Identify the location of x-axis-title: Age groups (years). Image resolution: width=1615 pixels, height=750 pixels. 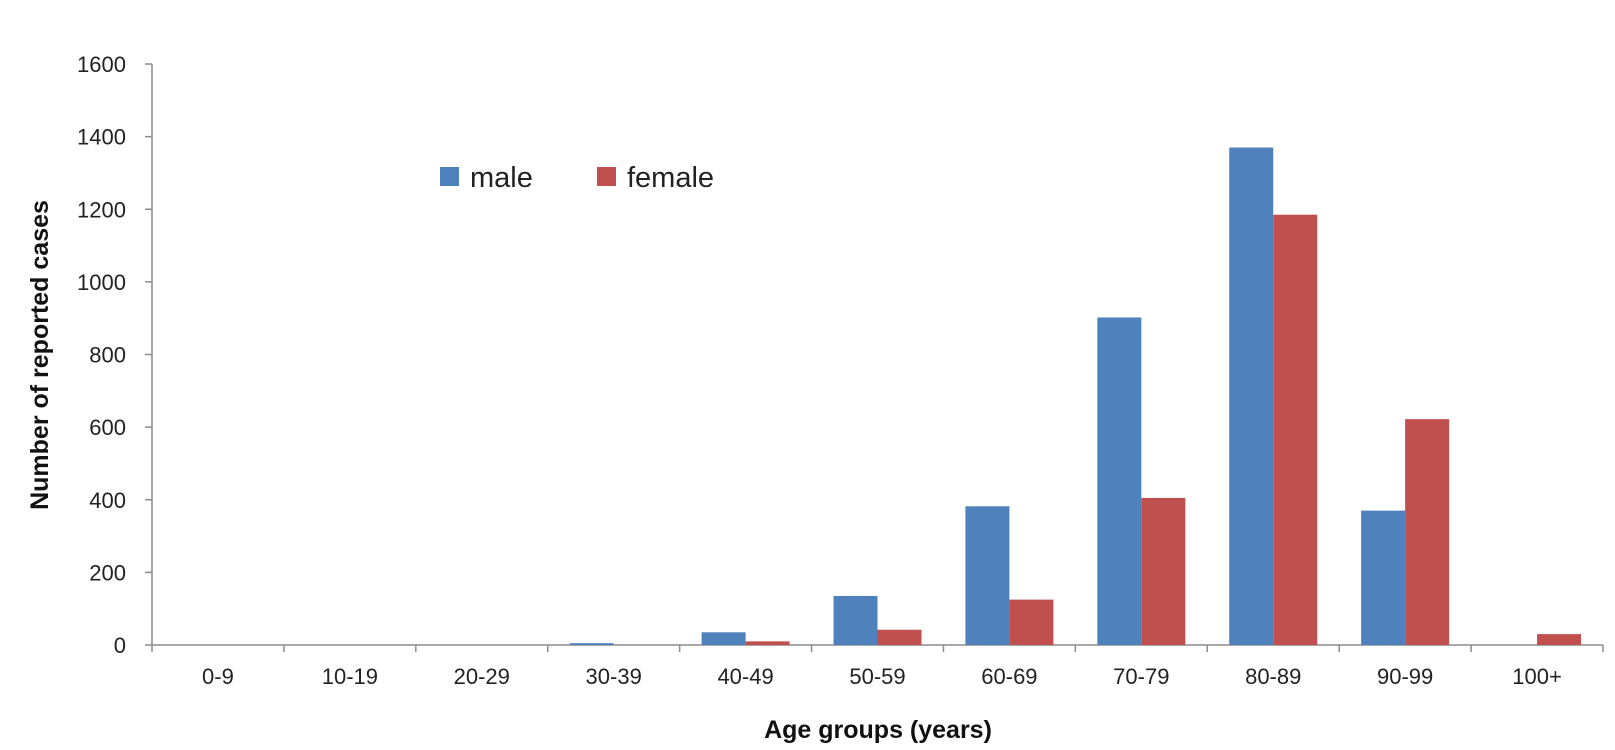
(878, 730).